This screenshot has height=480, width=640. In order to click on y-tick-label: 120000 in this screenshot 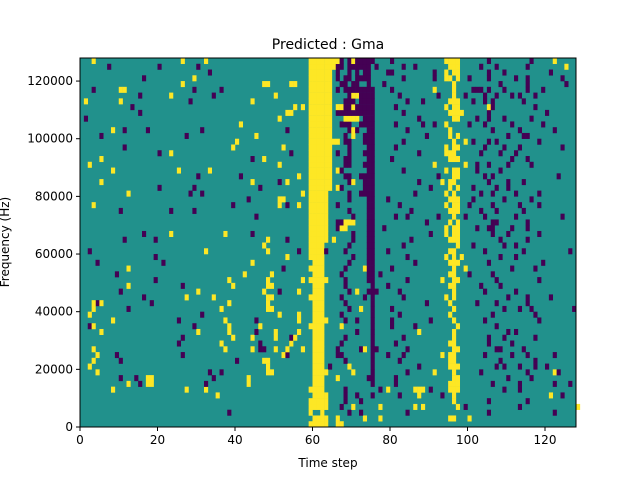, I will do `click(50, 81)`.